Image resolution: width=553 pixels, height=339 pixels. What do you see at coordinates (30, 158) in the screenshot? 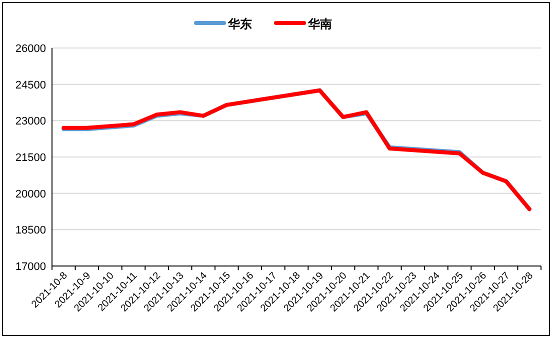
I see `y-tick-label: 21500` at bounding box center [30, 158].